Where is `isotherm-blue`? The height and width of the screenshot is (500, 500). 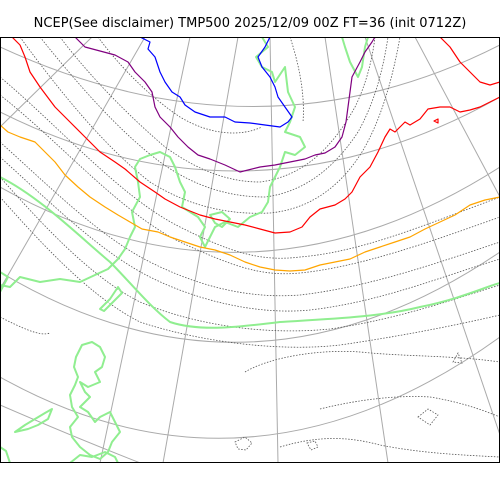 isotherm-blue is located at coordinates (216, 82).